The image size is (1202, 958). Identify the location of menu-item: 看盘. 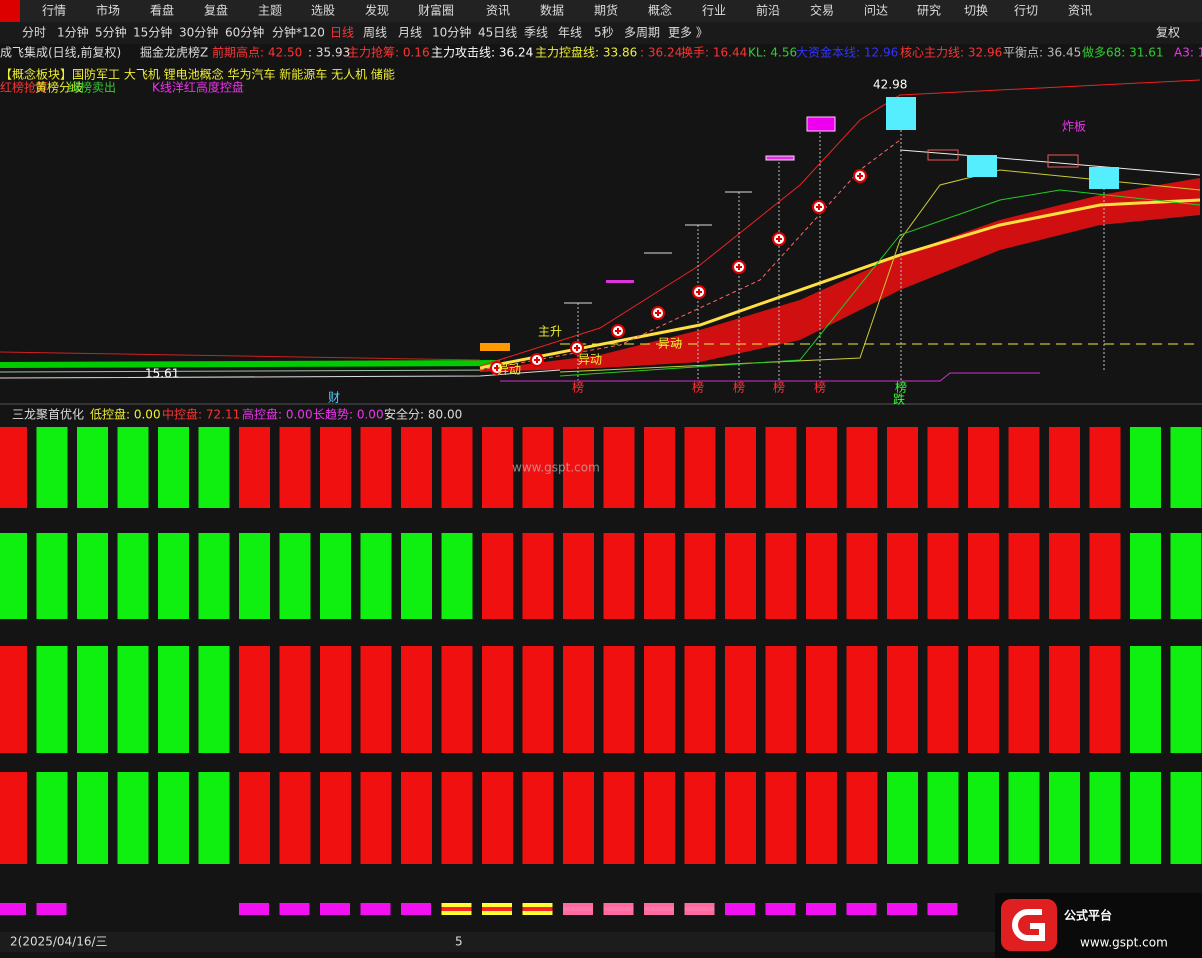
(162, 10).